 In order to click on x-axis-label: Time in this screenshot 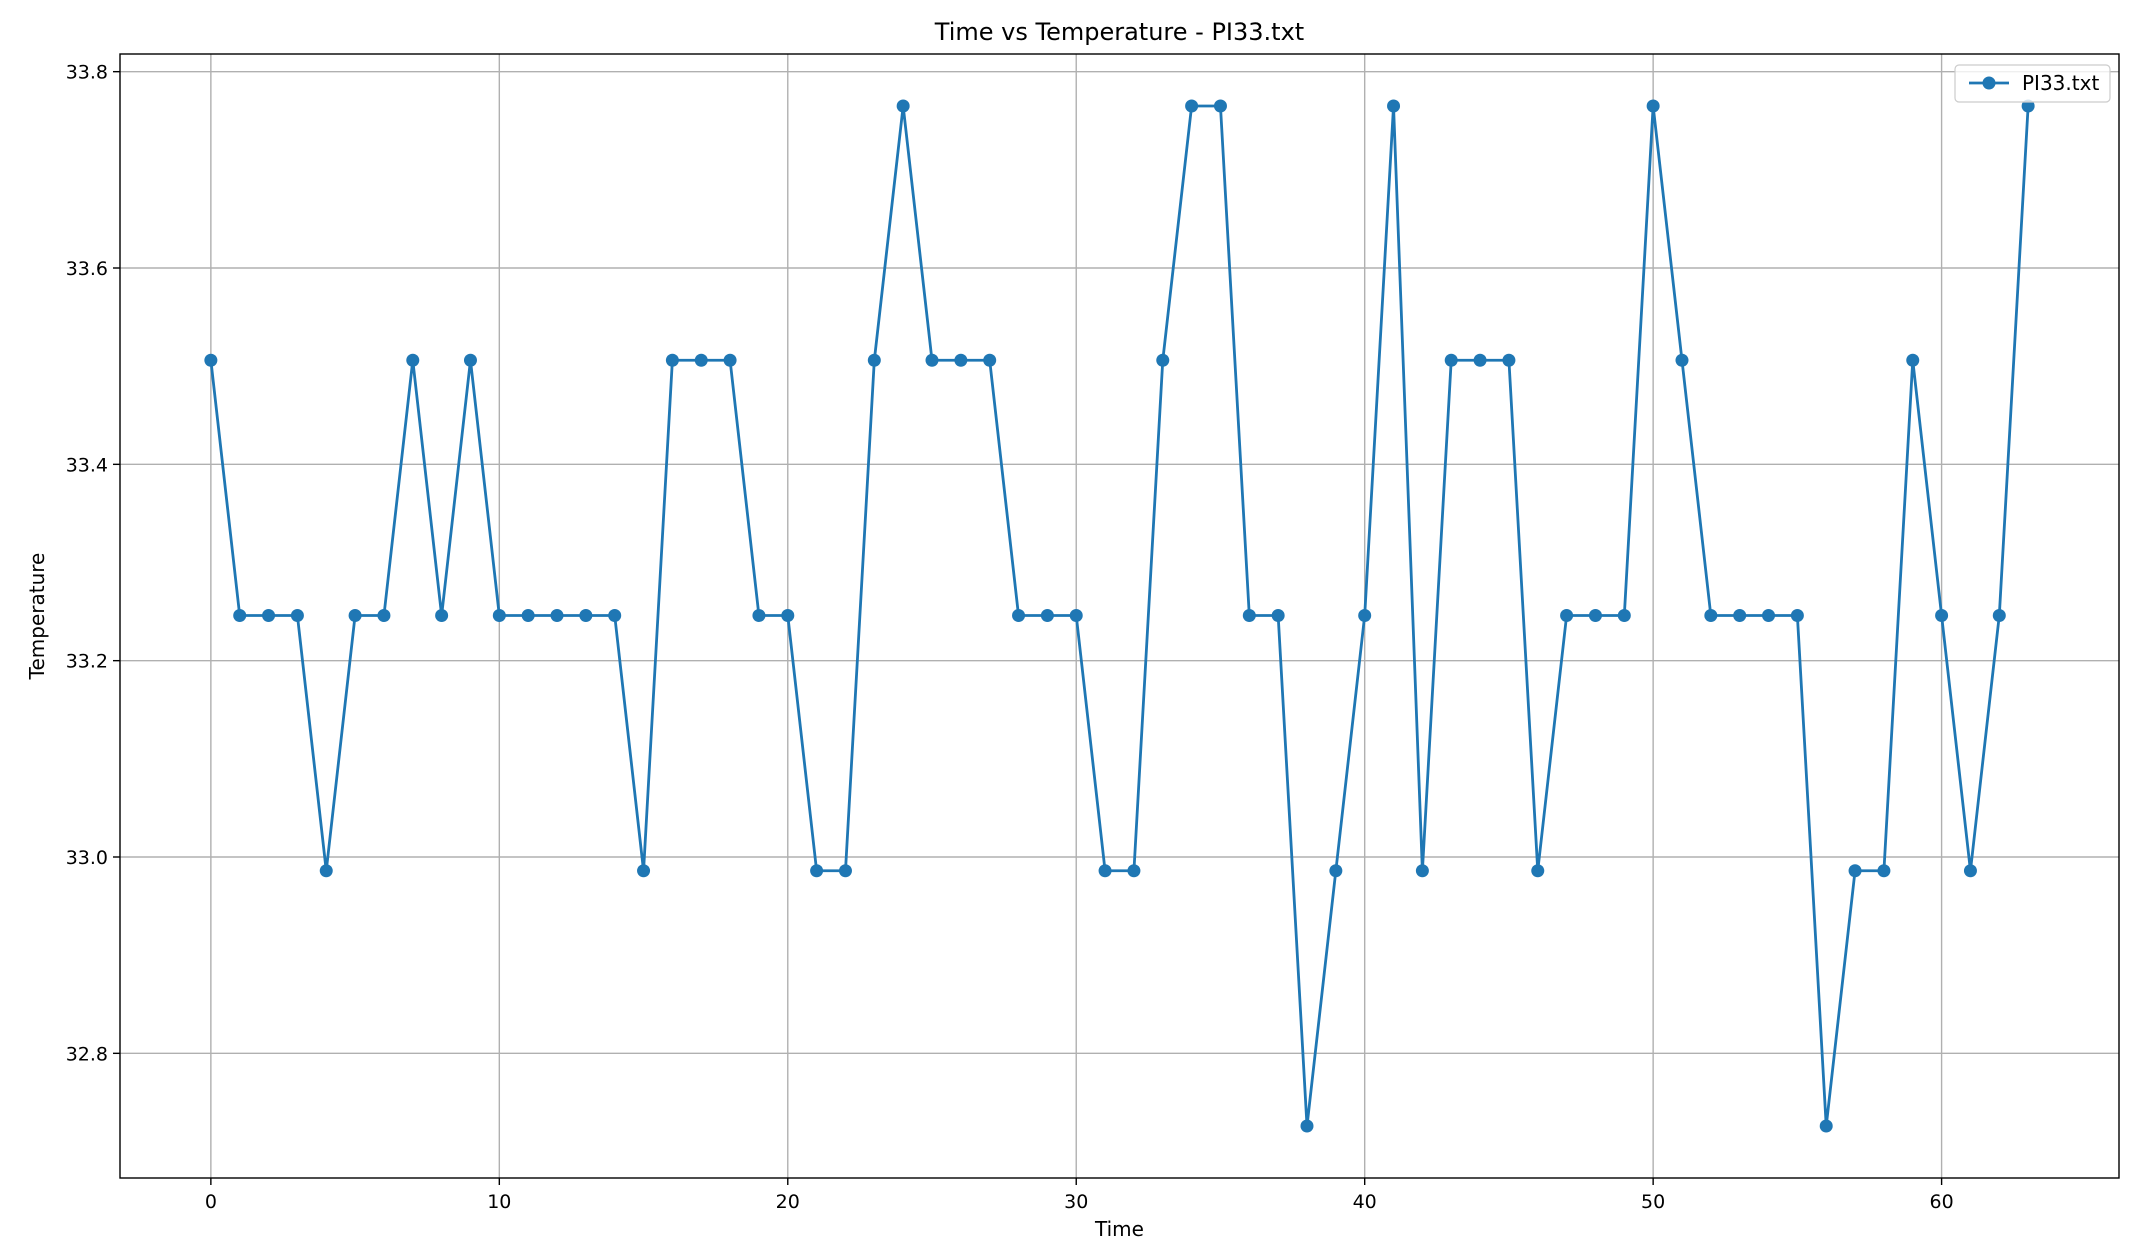, I will do `click(1119, 1229)`.